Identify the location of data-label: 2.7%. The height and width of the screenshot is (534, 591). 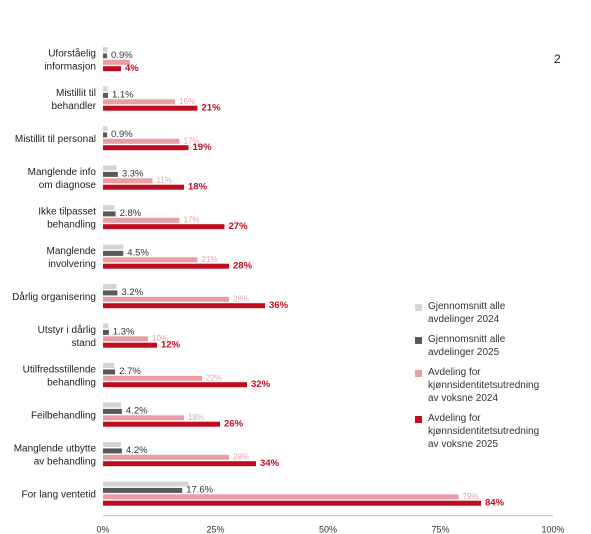
(130, 371).